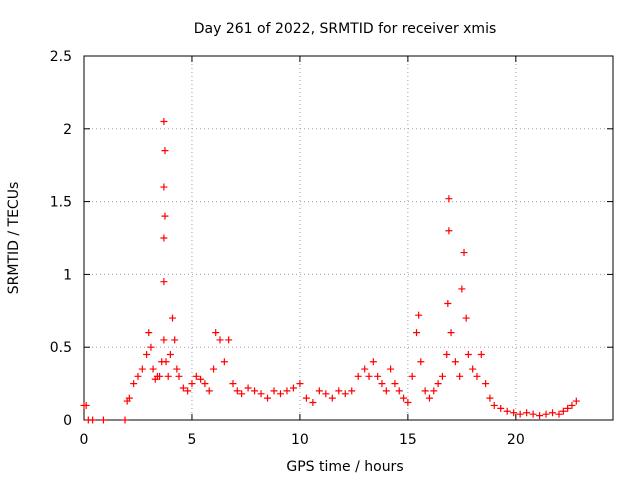  Describe the element at coordinates (61, 348) in the screenshot. I see `y-tick-label: 0.5` at that location.